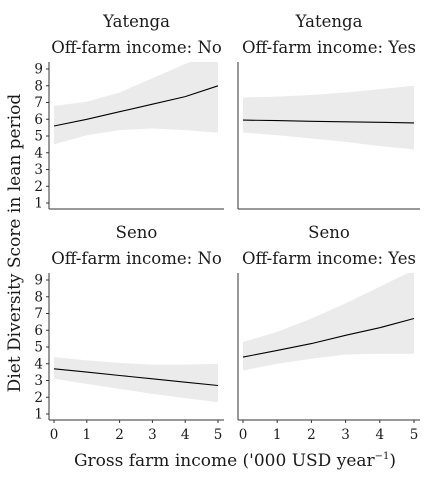 The height and width of the screenshot is (480, 432). I want to click on x-axis-title: Gross farm income ('000 USD year−1), so click(235, 461).